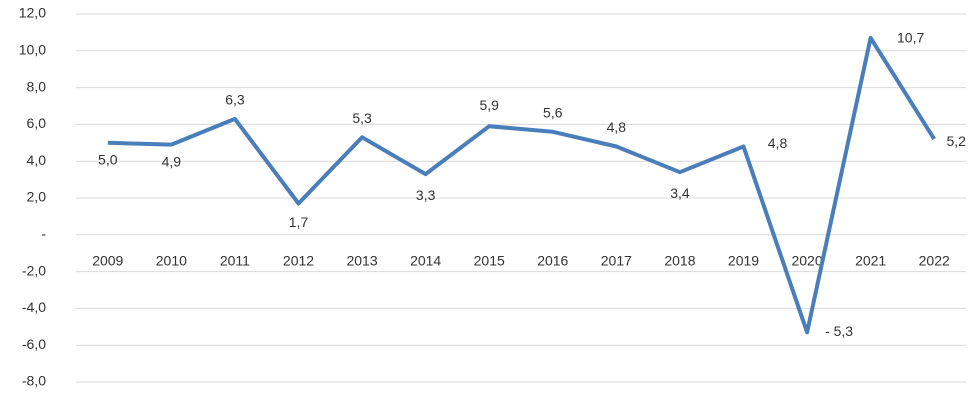 This screenshot has height=402, width=980. I want to click on data-label: 1,7, so click(299, 222).